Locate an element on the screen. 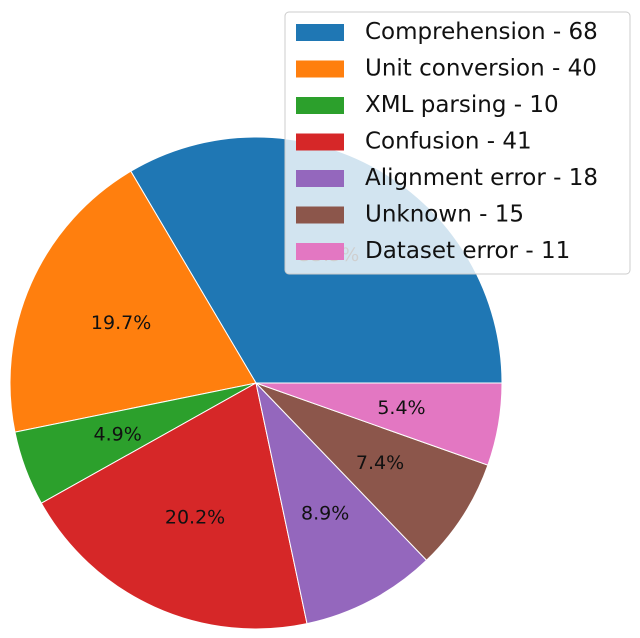 The image size is (640, 638). legend-item: Confusion - 41 is located at coordinates (414, 142).